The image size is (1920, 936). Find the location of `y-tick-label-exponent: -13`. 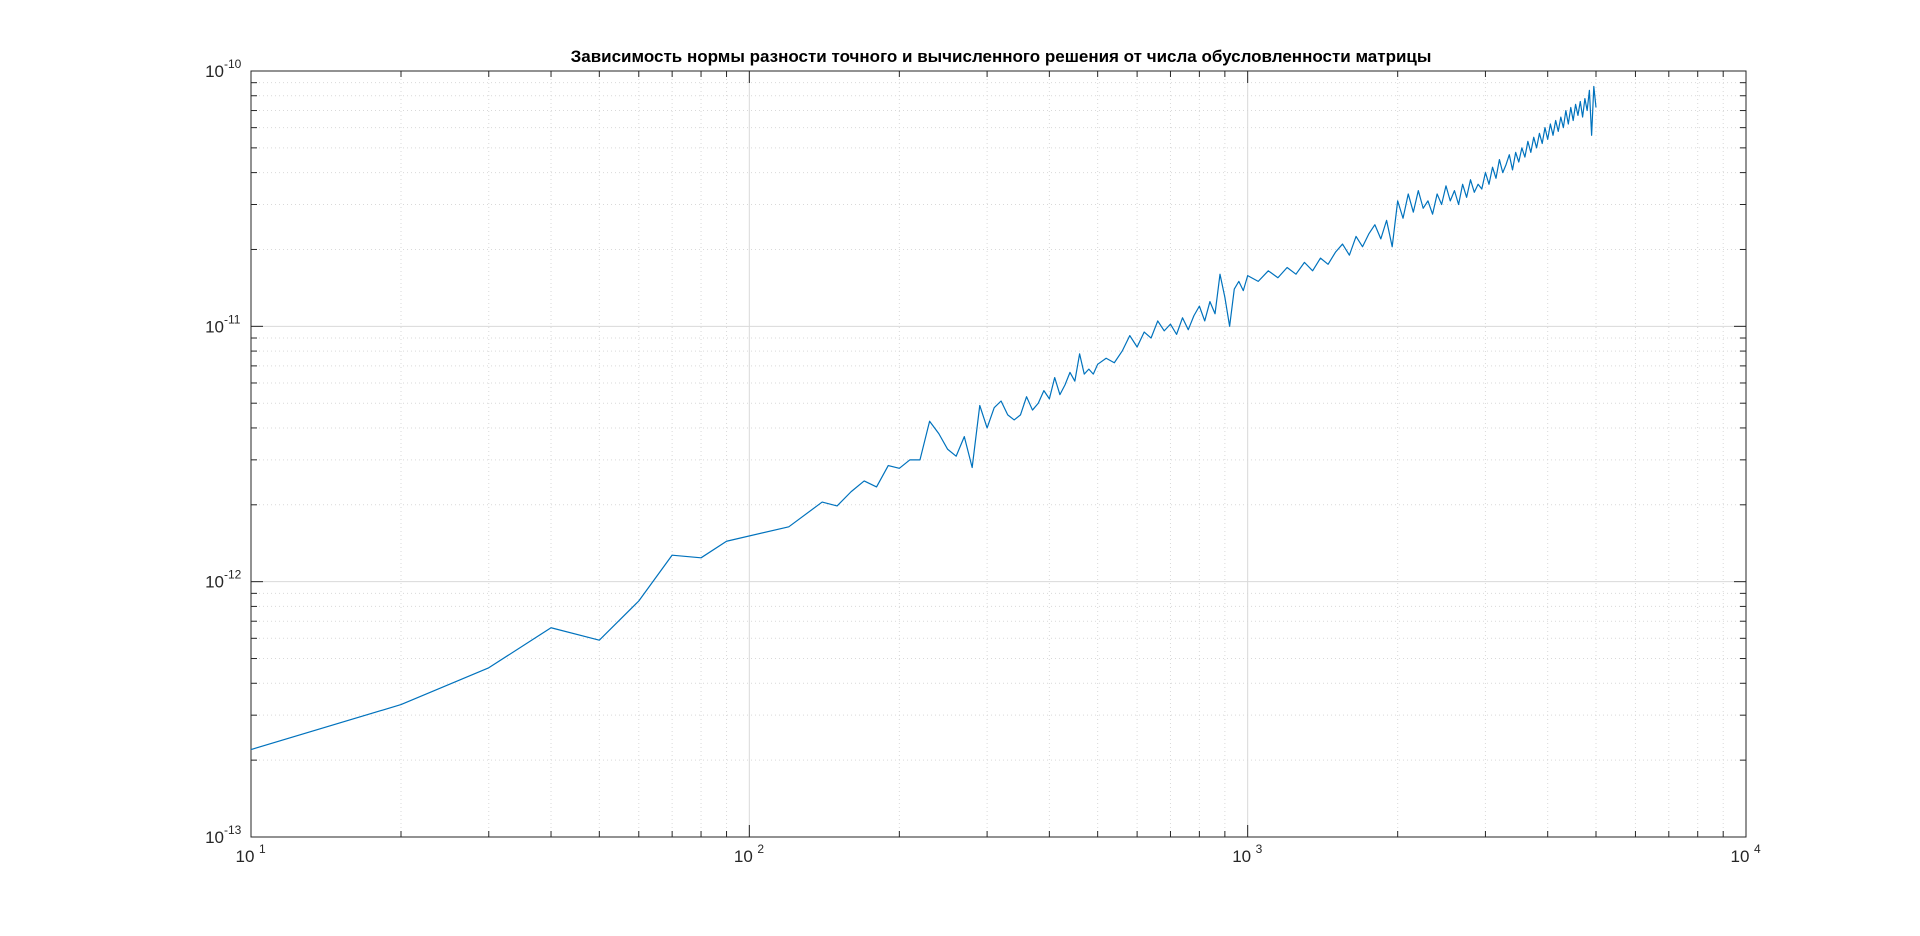

y-tick-label-exponent: -13 is located at coordinates (233, 830).